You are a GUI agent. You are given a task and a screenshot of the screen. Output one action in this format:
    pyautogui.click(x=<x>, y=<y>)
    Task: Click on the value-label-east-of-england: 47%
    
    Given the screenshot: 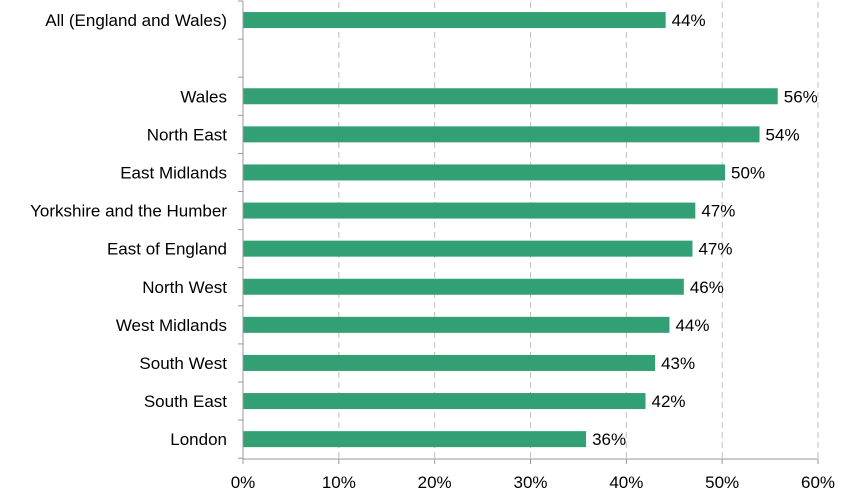 What is the action you would take?
    pyautogui.click(x=715, y=249)
    